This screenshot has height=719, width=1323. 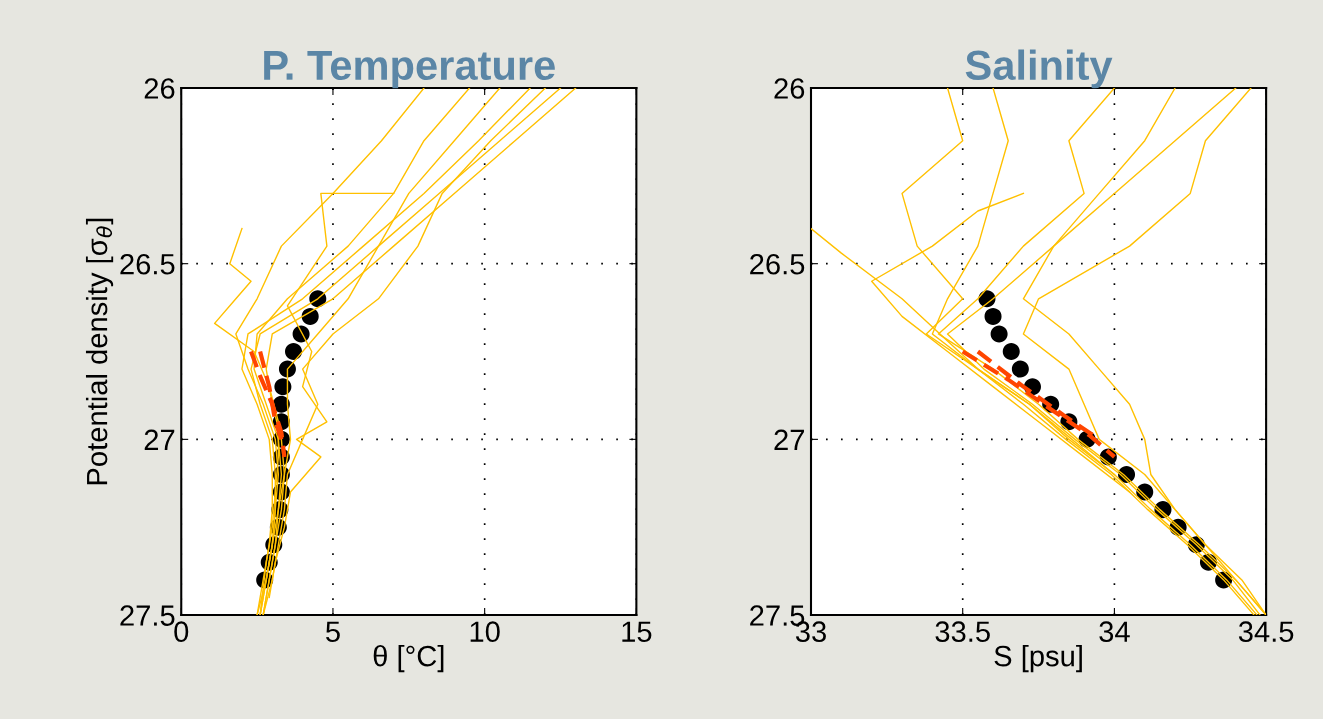 What do you see at coordinates (1114, 632) in the screenshot?
I see `x-tick-label: 34` at bounding box center [1114, 632].